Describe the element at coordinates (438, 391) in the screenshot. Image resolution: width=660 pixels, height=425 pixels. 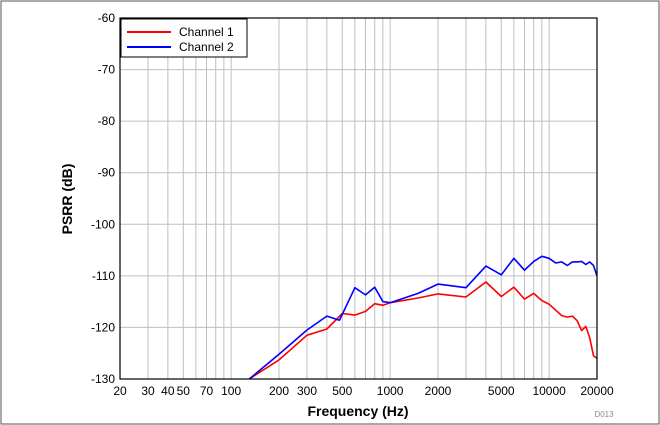
I see `x-tick-label: 2000` at that location.